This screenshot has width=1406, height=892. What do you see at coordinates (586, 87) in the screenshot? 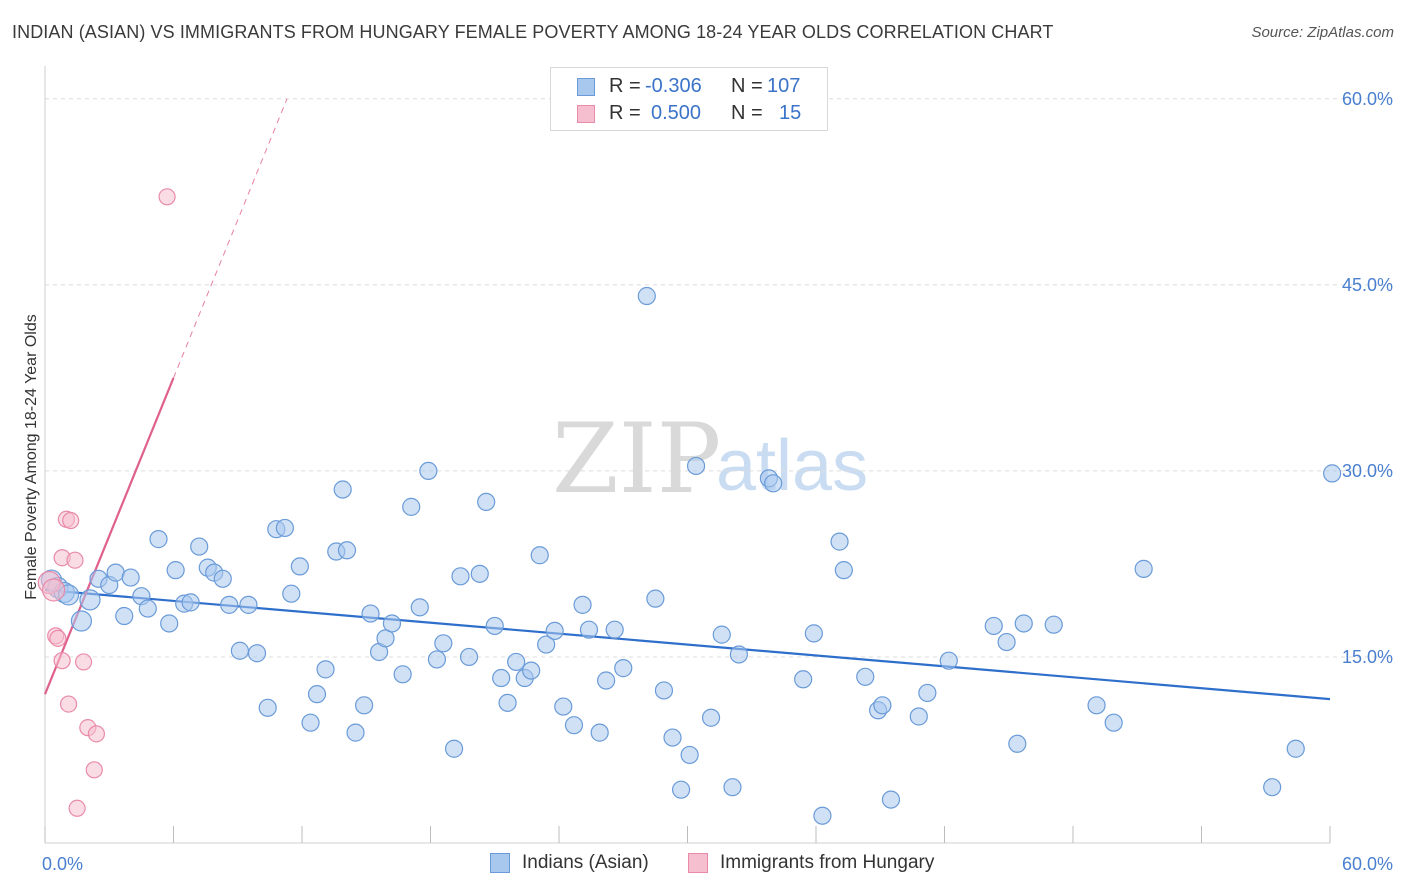
I see `legend-swatch-blue` at bounding box center [586, 87].